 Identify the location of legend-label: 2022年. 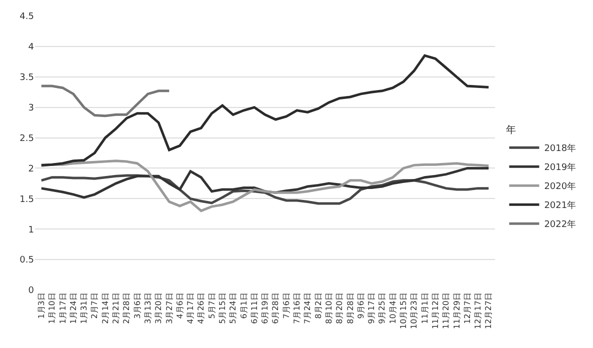
(560, 224).